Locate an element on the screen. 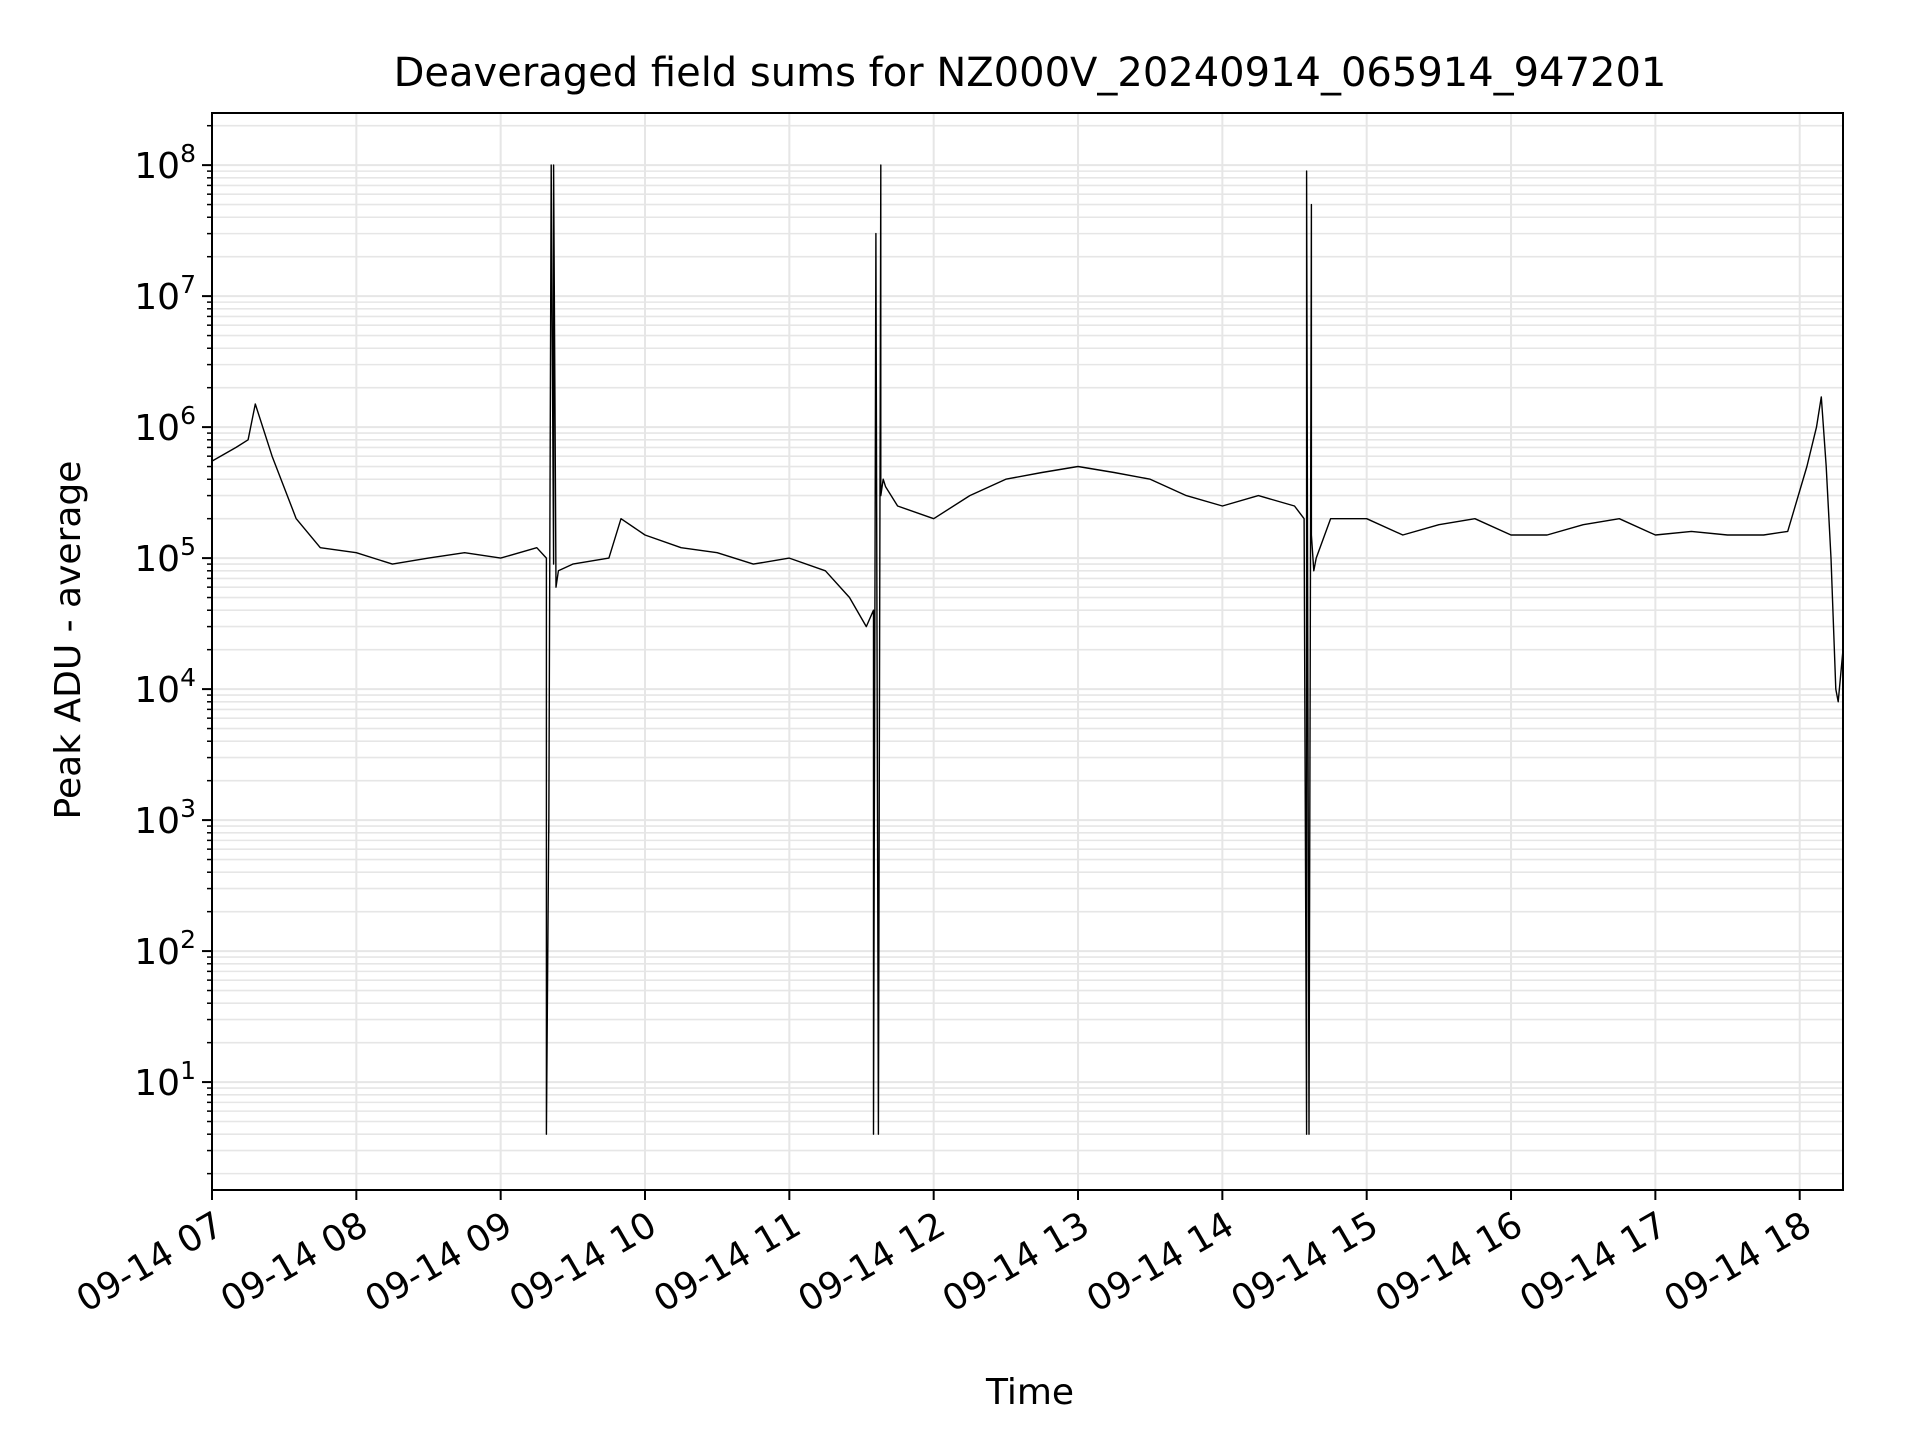  y-tick-label: 10⁵ is located at coordinates (165, 556).